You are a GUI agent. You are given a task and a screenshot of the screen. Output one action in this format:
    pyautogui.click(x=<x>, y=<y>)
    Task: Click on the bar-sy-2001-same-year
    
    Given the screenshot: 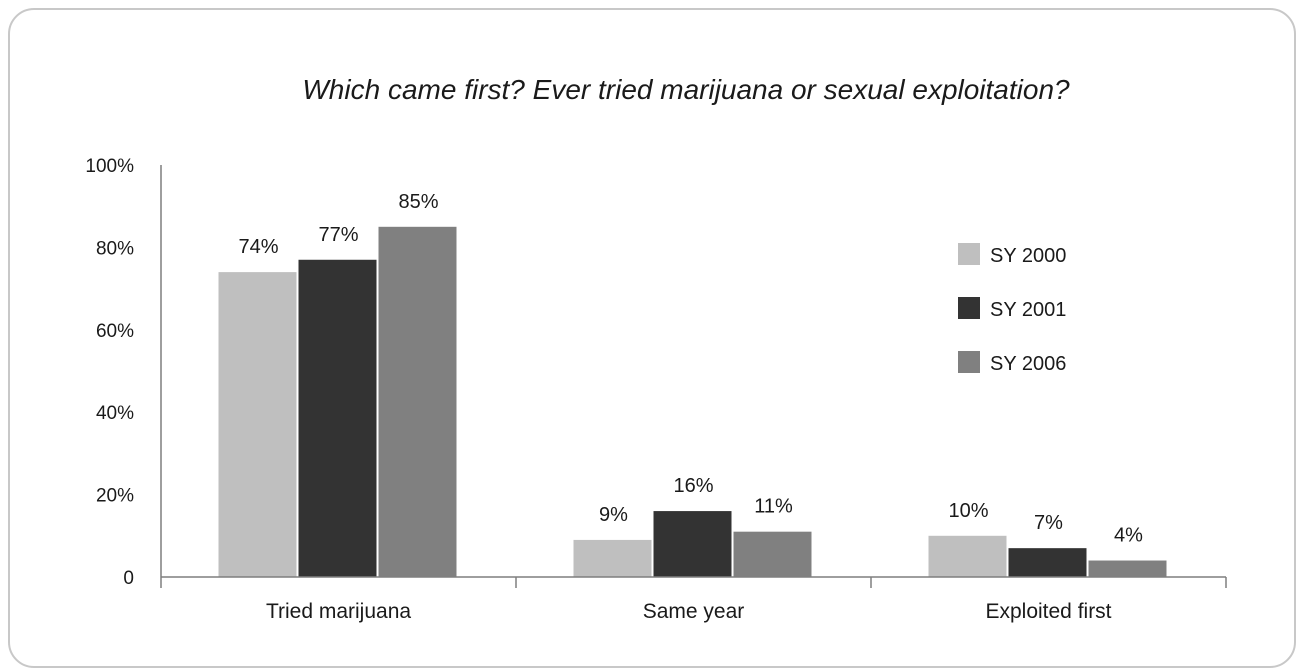 What is the action you would take?
    pyautogui.click(x=692, y=544)
    